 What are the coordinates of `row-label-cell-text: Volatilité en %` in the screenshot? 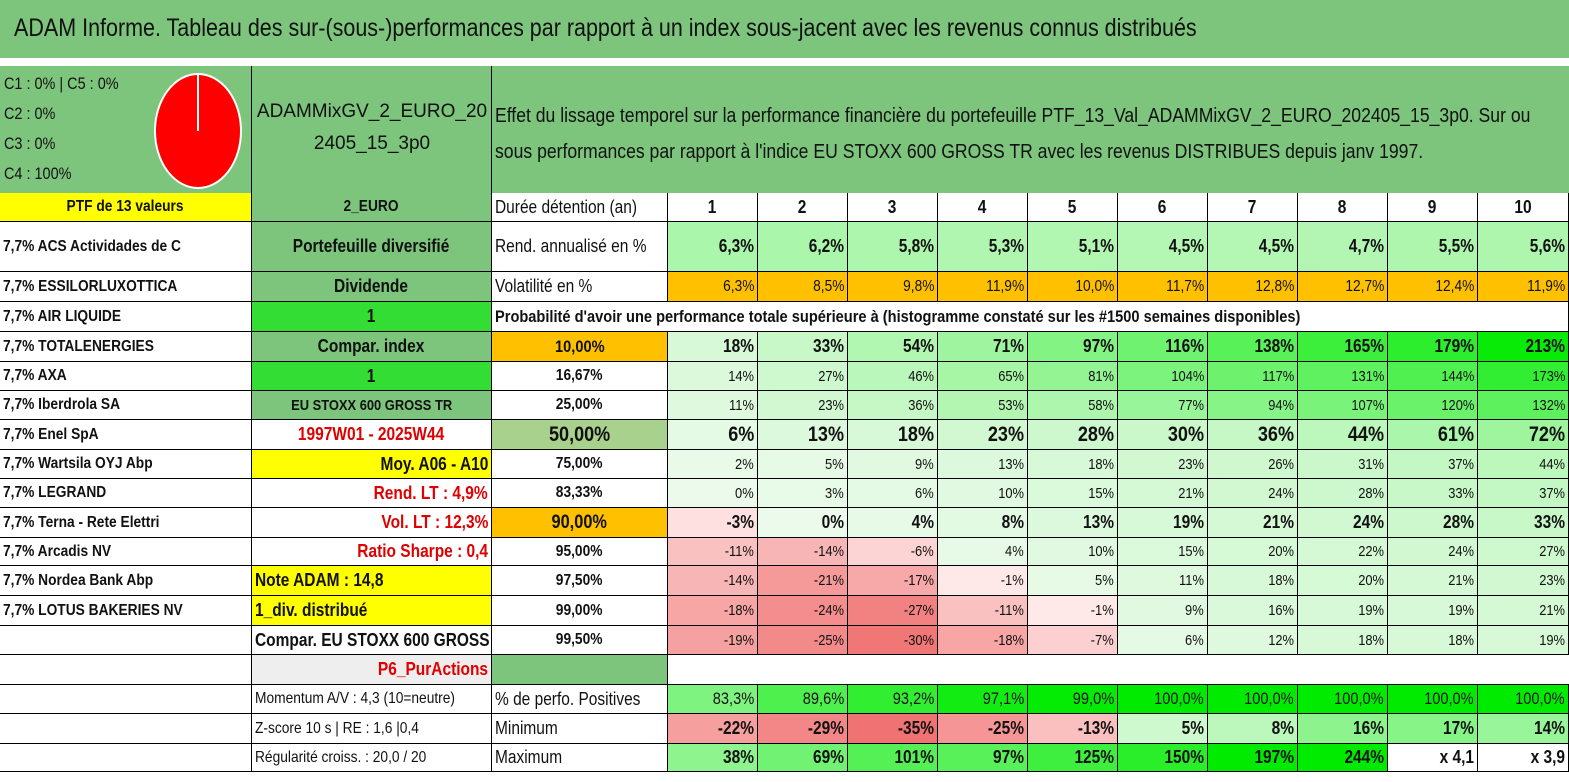 It's located at (544, 286).